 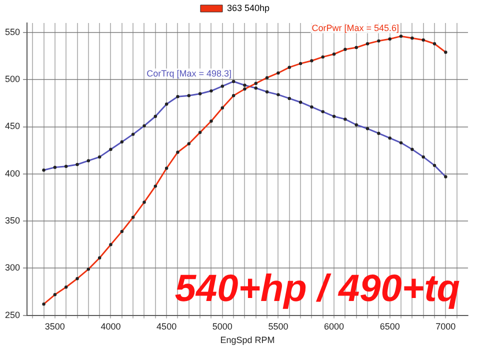 What do you see at coordinates (334, 326) in the screenshot?
I see `x-tick-label: 6000` at bounding box center [334, 326].